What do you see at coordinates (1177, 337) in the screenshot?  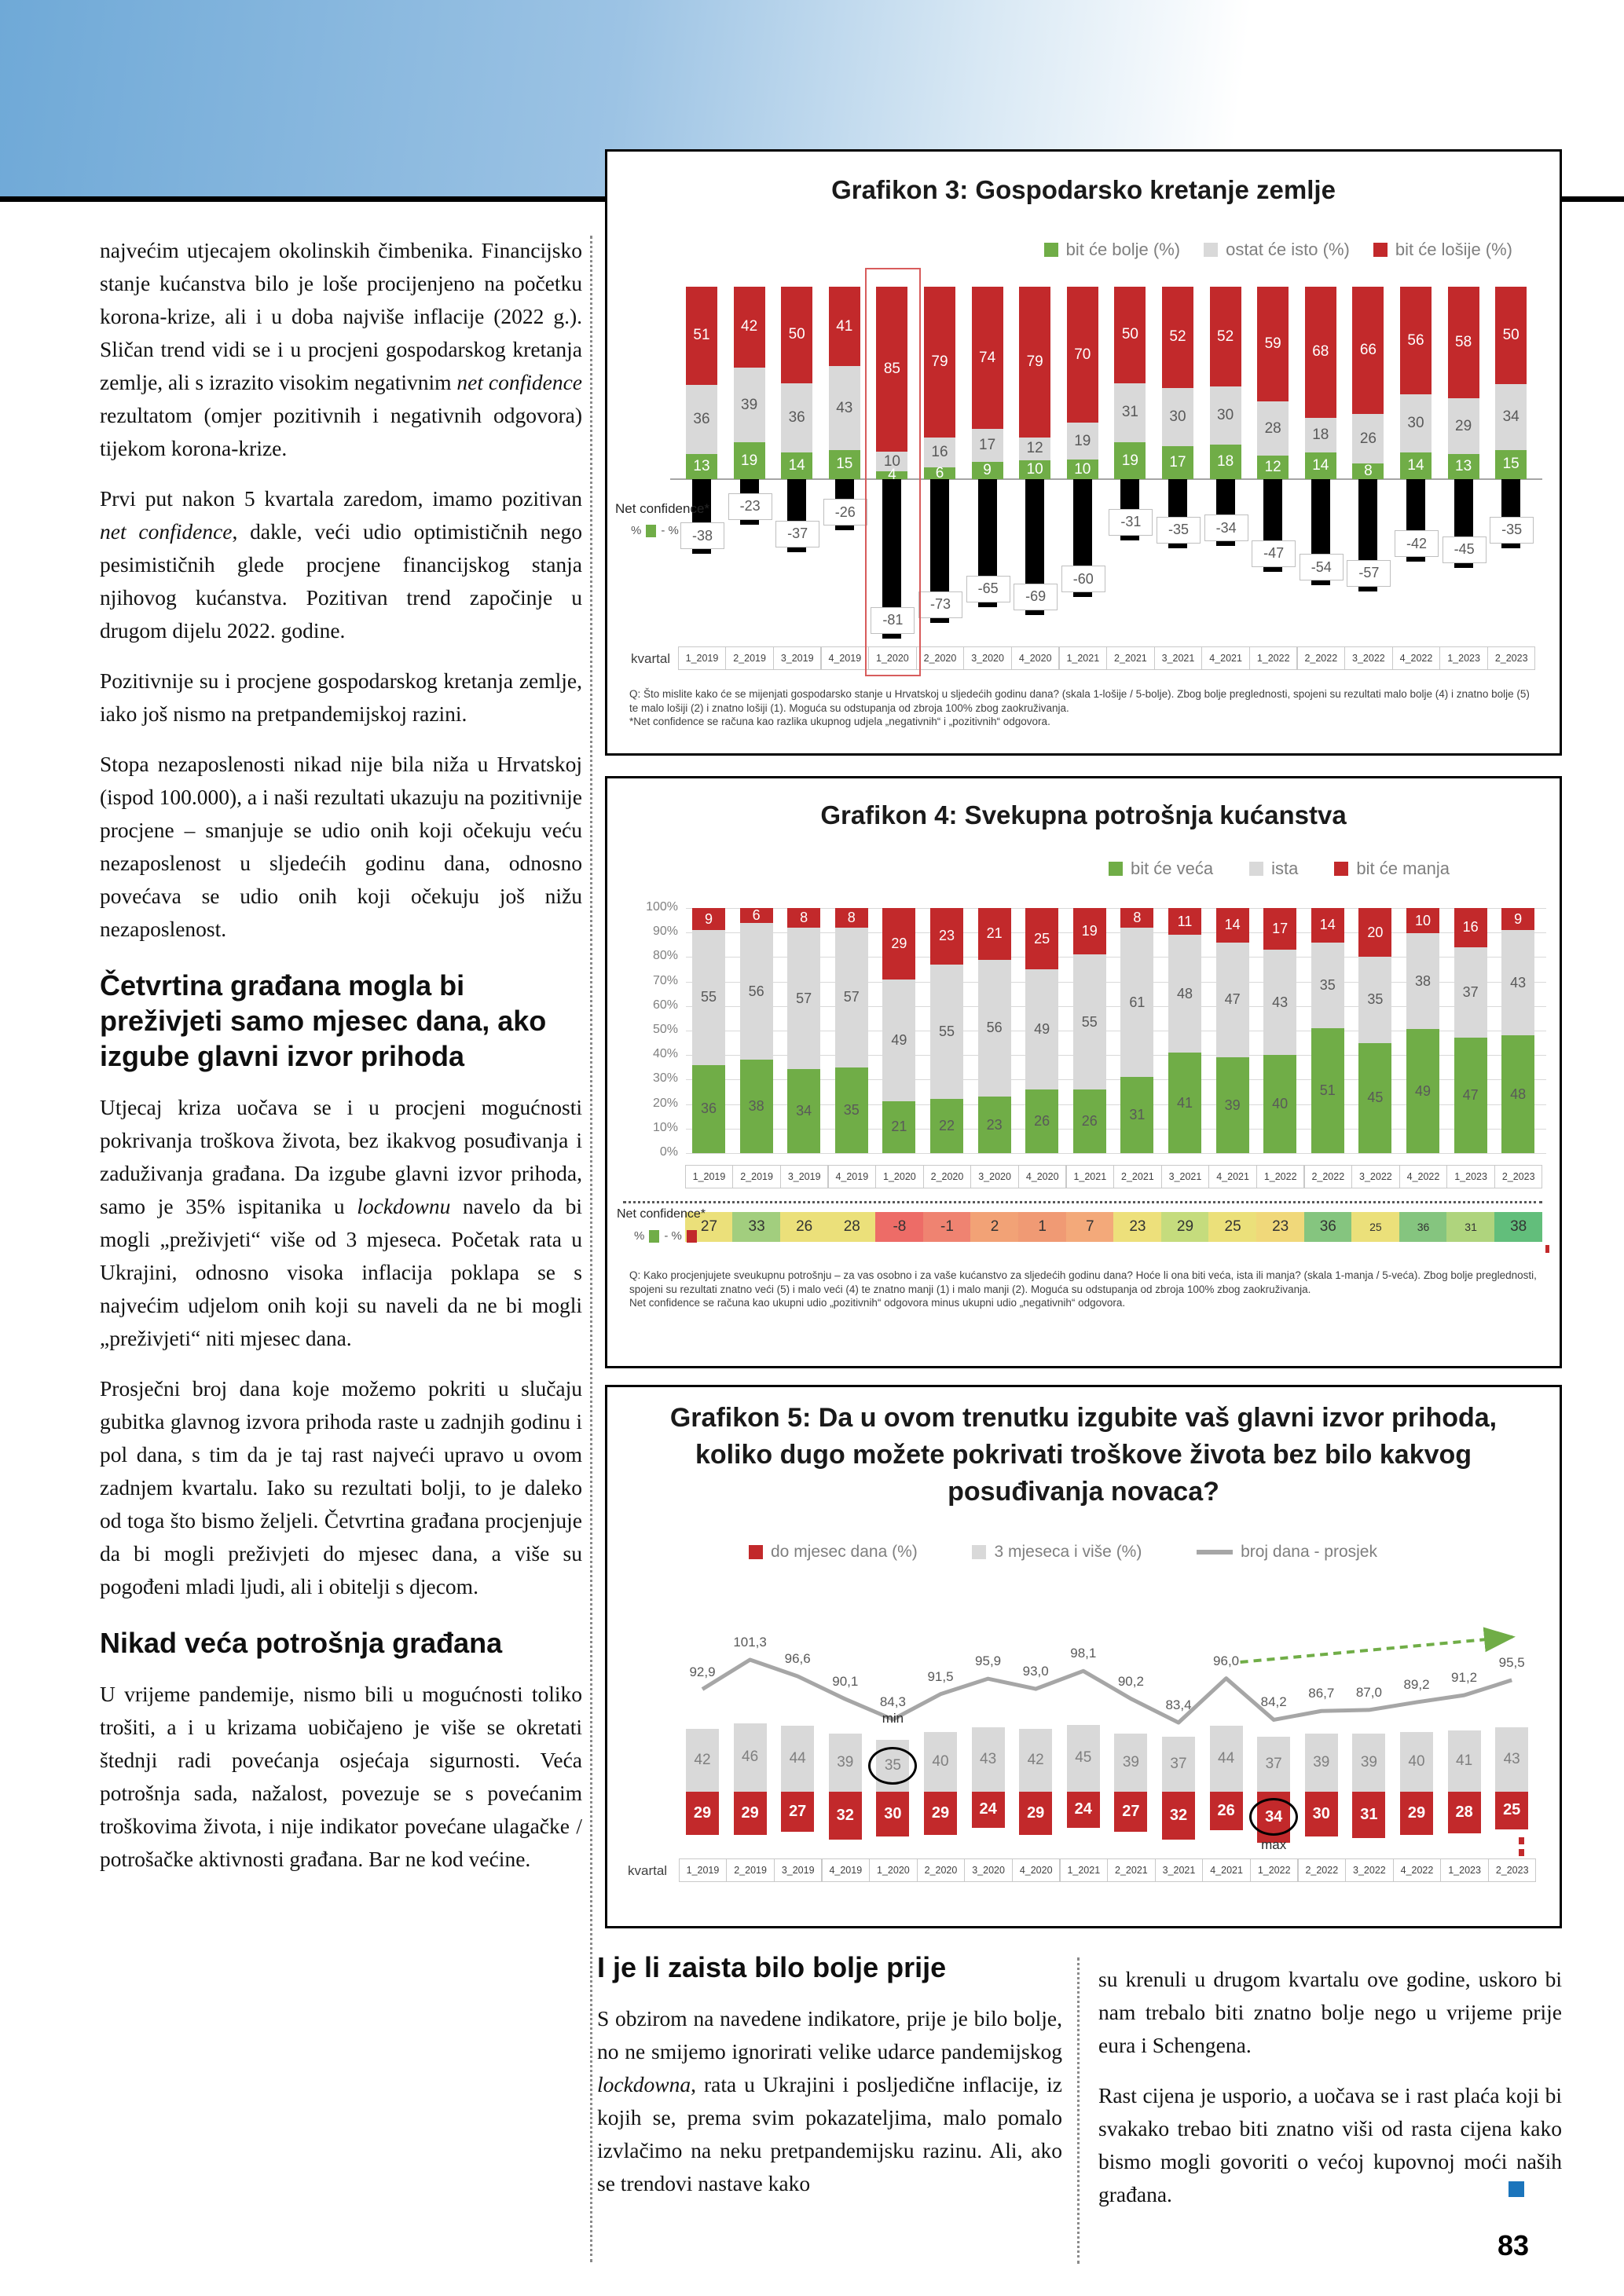 I see `bar-segment: 52` at bounding box center [1177, 337].